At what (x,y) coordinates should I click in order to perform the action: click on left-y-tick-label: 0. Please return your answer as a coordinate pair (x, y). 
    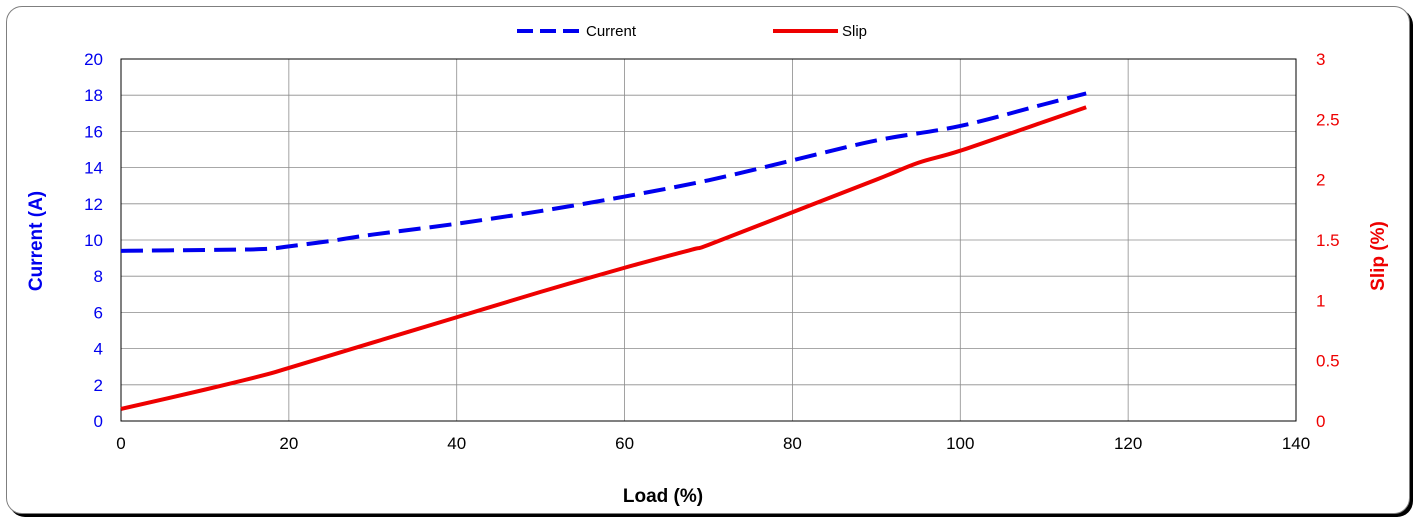
    Looking at the image, I should click on (98, 421).